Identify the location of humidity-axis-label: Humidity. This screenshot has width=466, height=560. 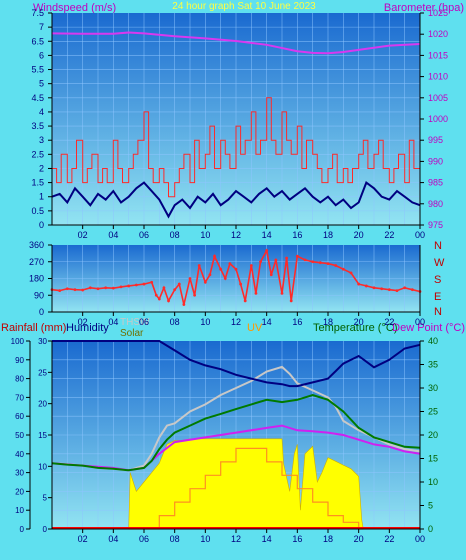
(87, 328).